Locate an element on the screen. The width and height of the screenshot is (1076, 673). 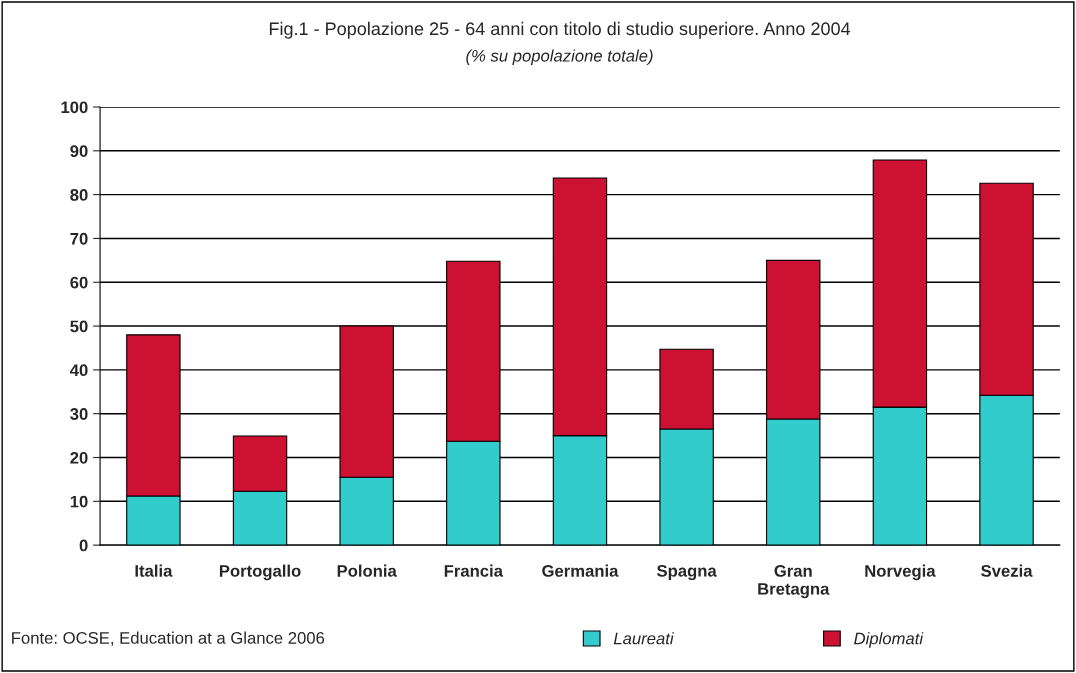
x-tick-label: Gran Bretagna is located at coordinates (794, 582).